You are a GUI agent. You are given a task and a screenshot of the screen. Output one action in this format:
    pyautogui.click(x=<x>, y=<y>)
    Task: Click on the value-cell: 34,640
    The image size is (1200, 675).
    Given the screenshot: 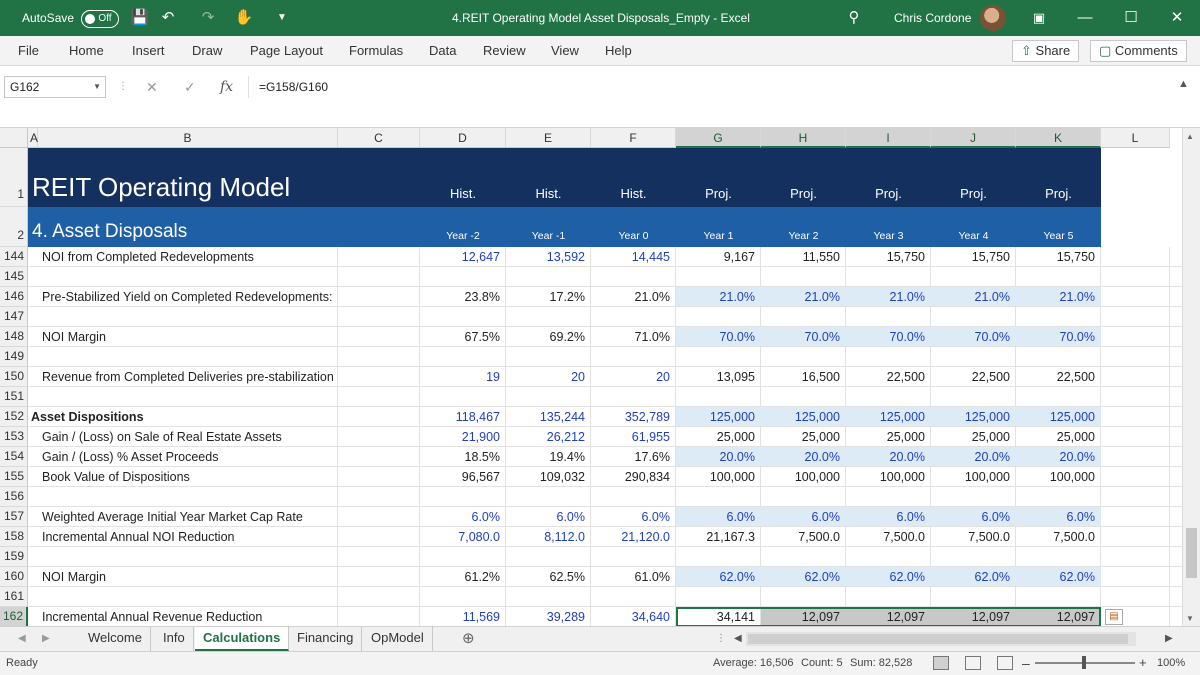 What is the action you would take?
    pyautogui.click(x=650, y=617)
    